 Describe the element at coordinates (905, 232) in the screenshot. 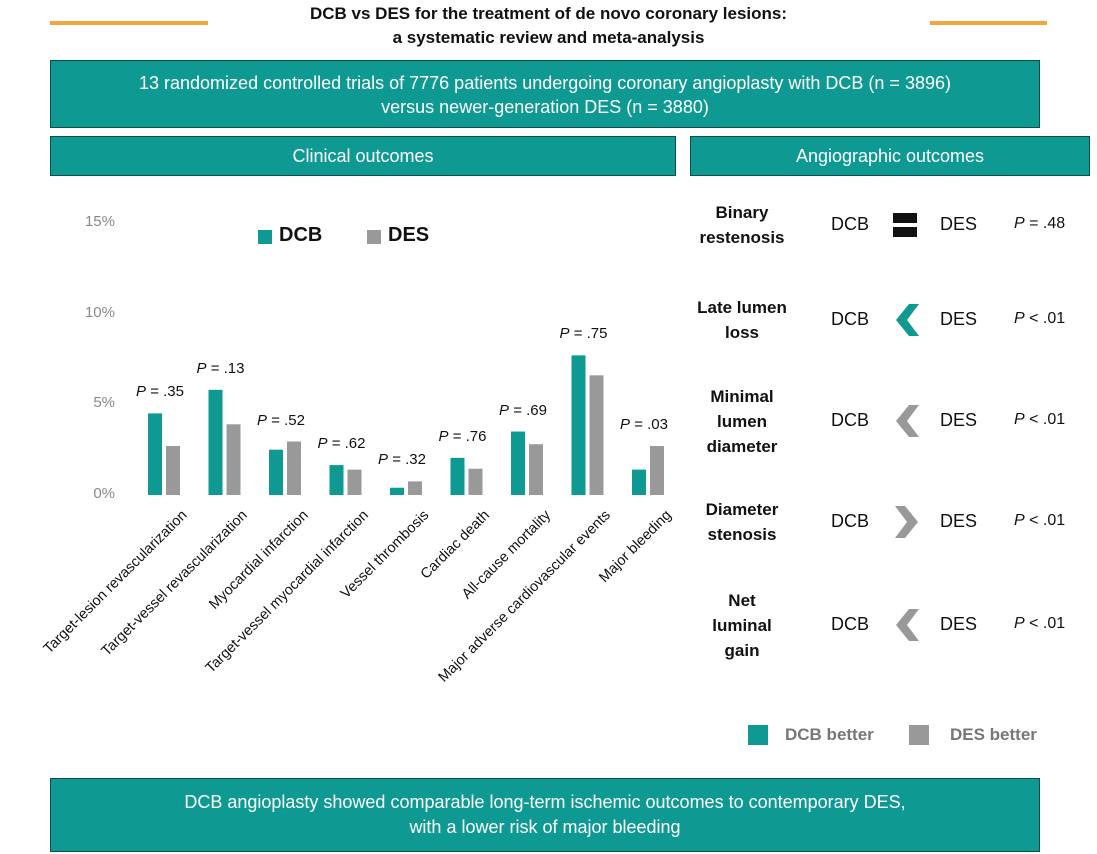

I see `equal-bar-bottom` at that location.